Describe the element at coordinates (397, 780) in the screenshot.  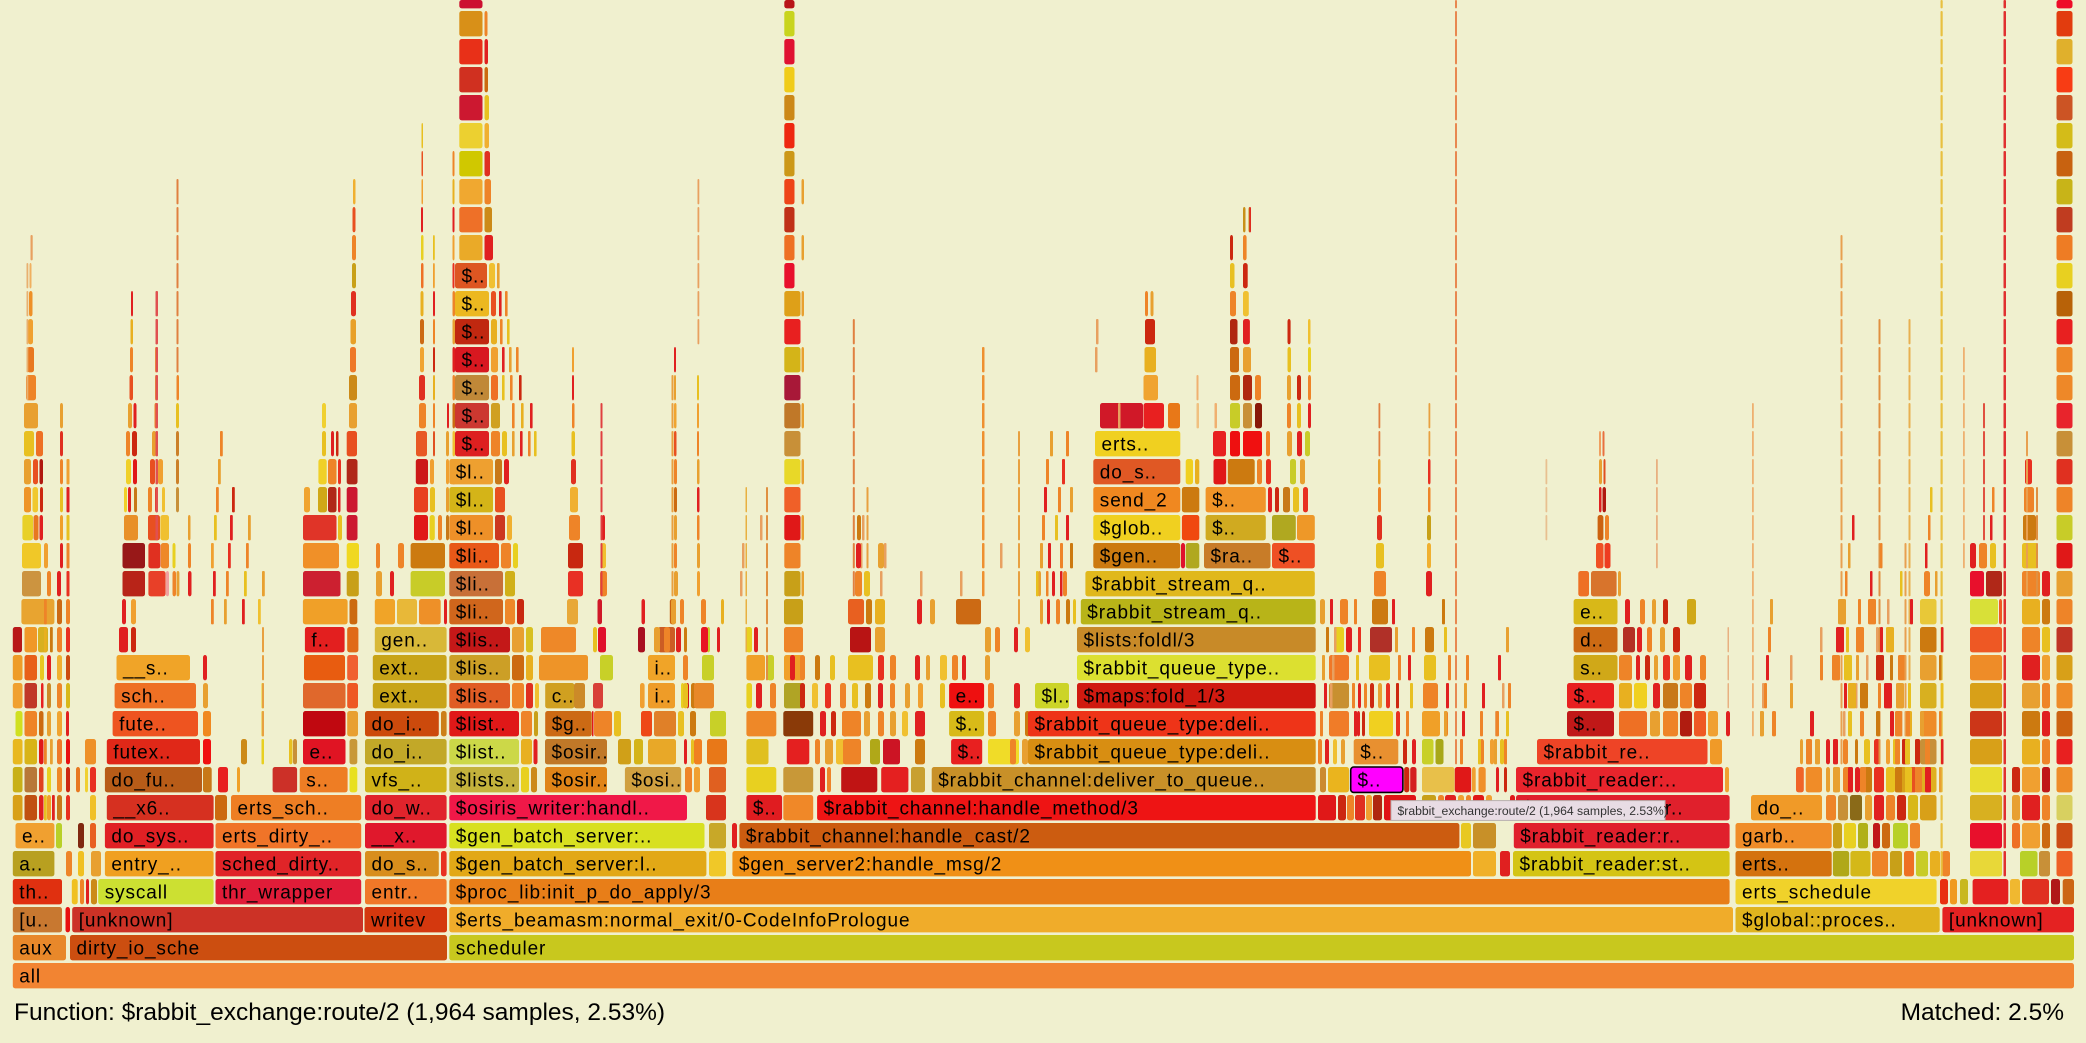
I see `svg-text: vfs_..` at that location.